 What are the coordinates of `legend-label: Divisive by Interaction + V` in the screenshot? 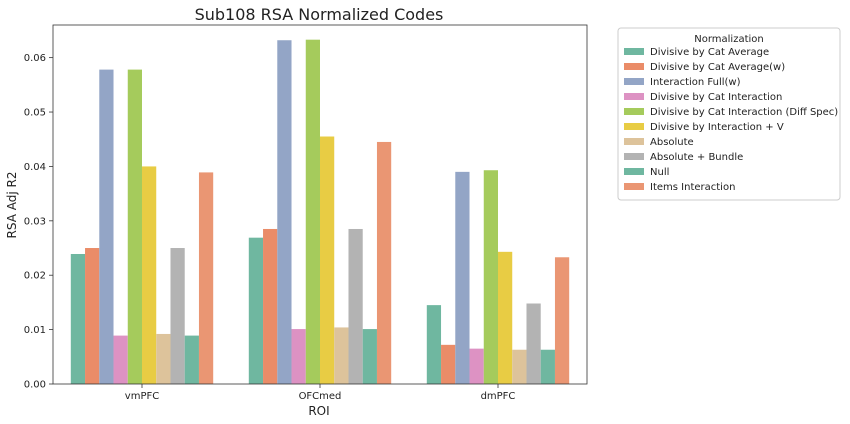 It's located at (717, 127).